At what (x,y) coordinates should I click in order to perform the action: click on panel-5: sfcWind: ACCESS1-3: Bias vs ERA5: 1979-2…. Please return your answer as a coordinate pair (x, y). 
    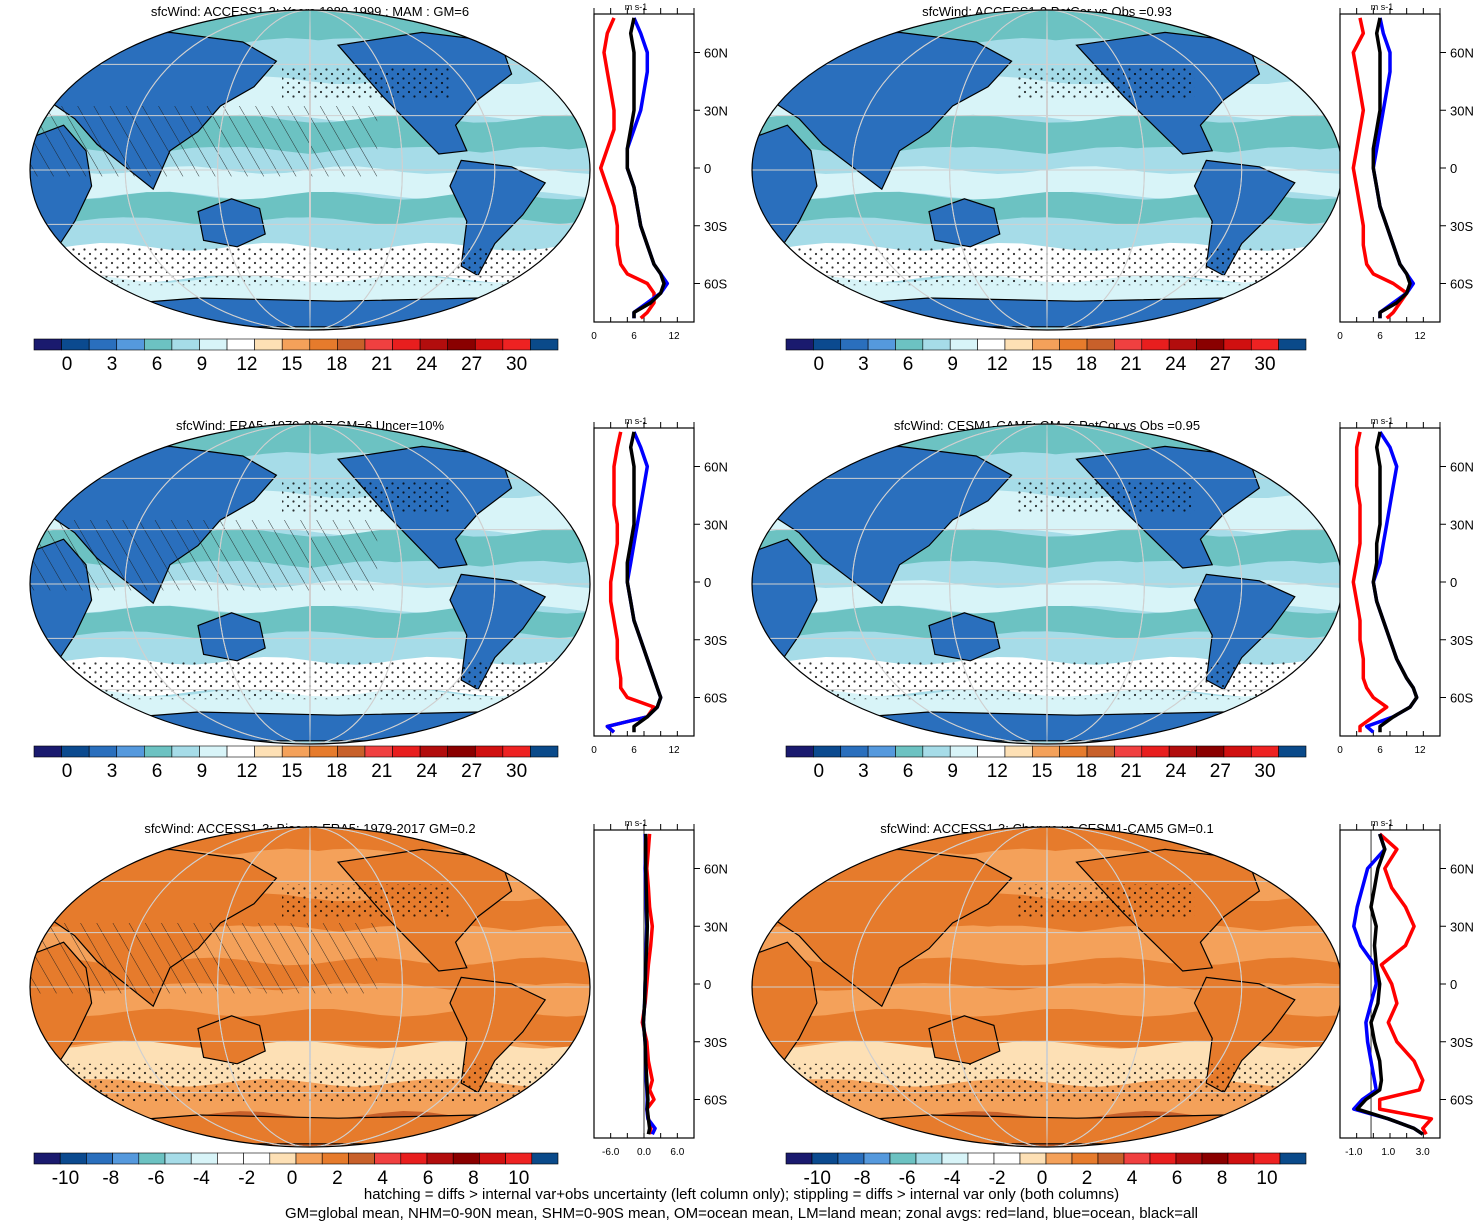
    Looking at the image, I should click on (378, 1003).